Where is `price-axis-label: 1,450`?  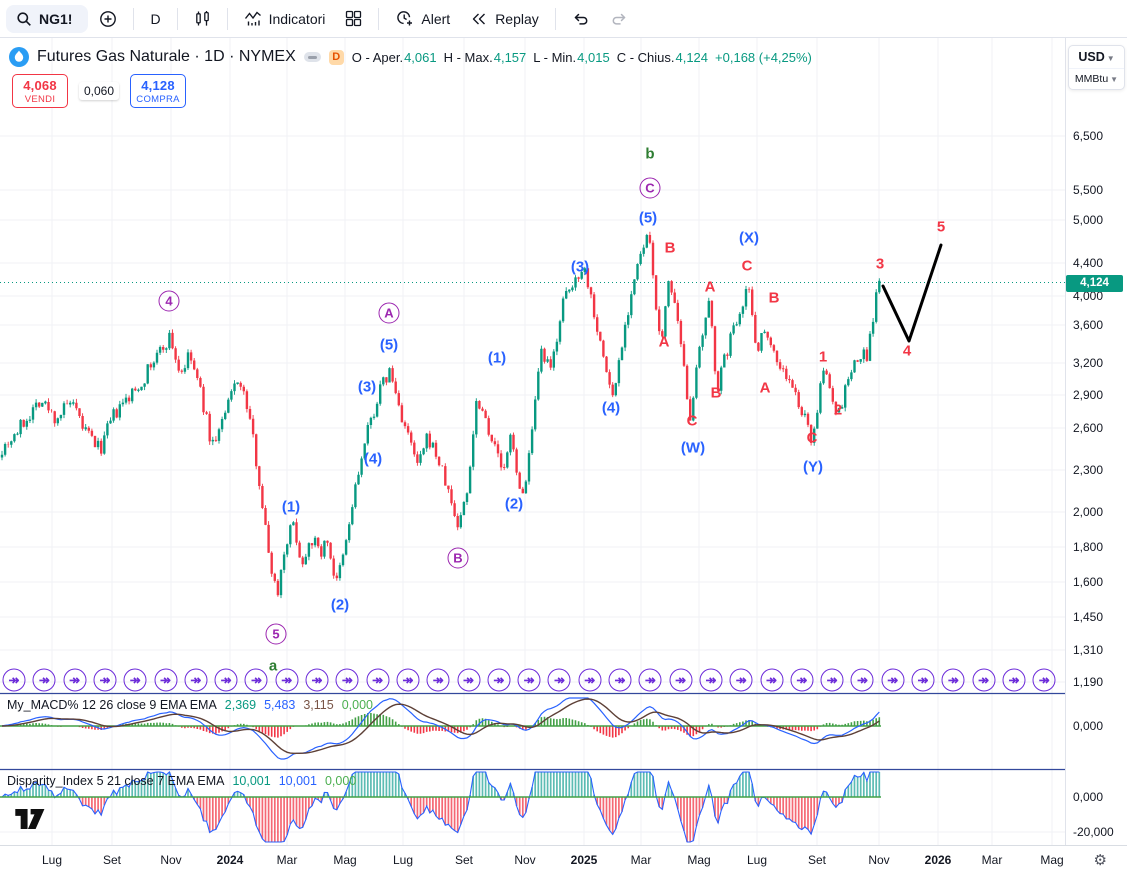 price-axis-label: 1,450 is located at coordinates (1088, 617).